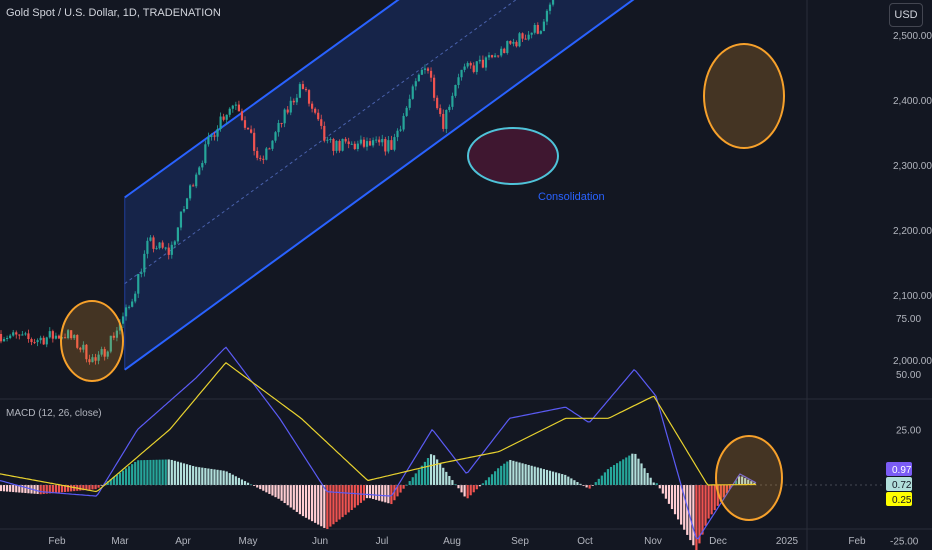  I want to click on signal-tag, so click(899, 499).